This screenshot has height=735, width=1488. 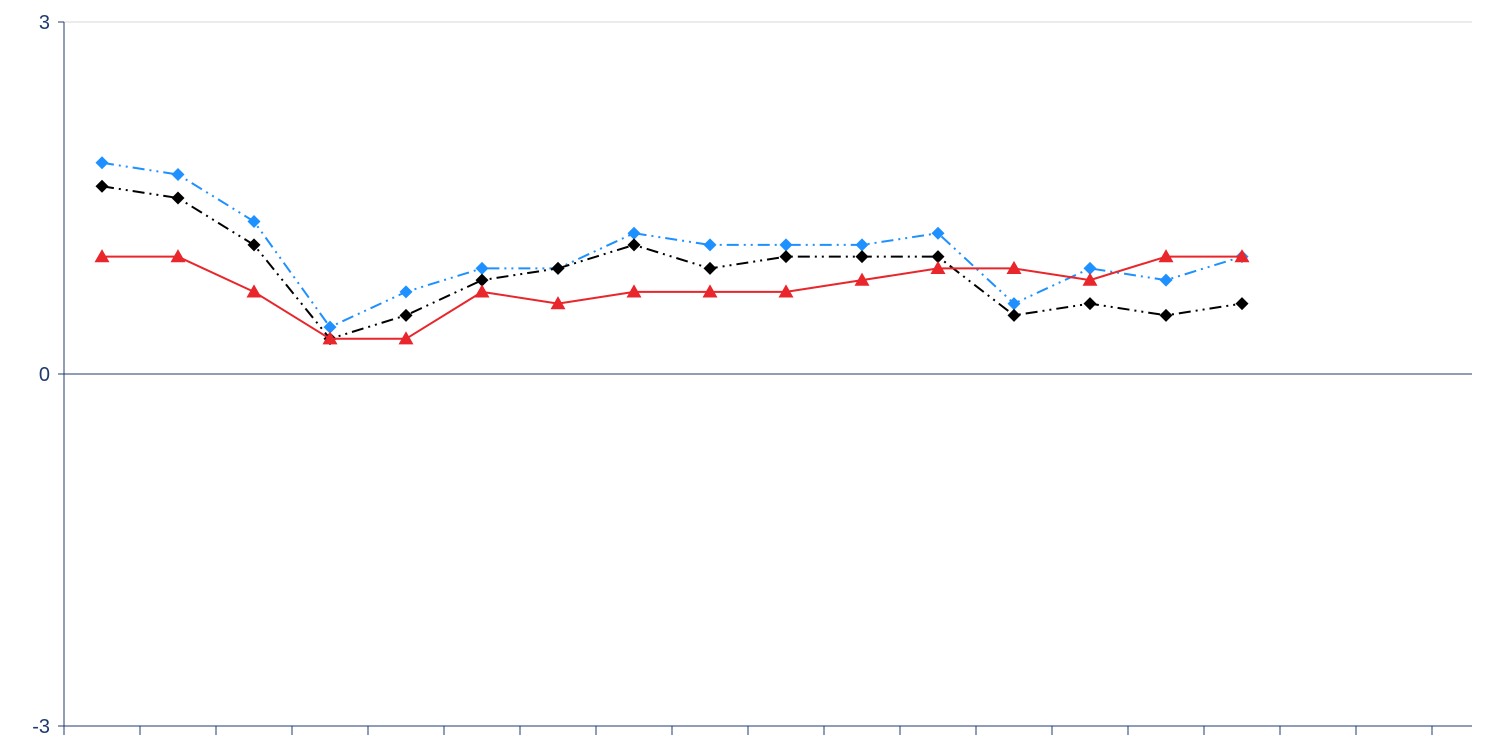 I want to click on series-line, so click(x=672, y=297).